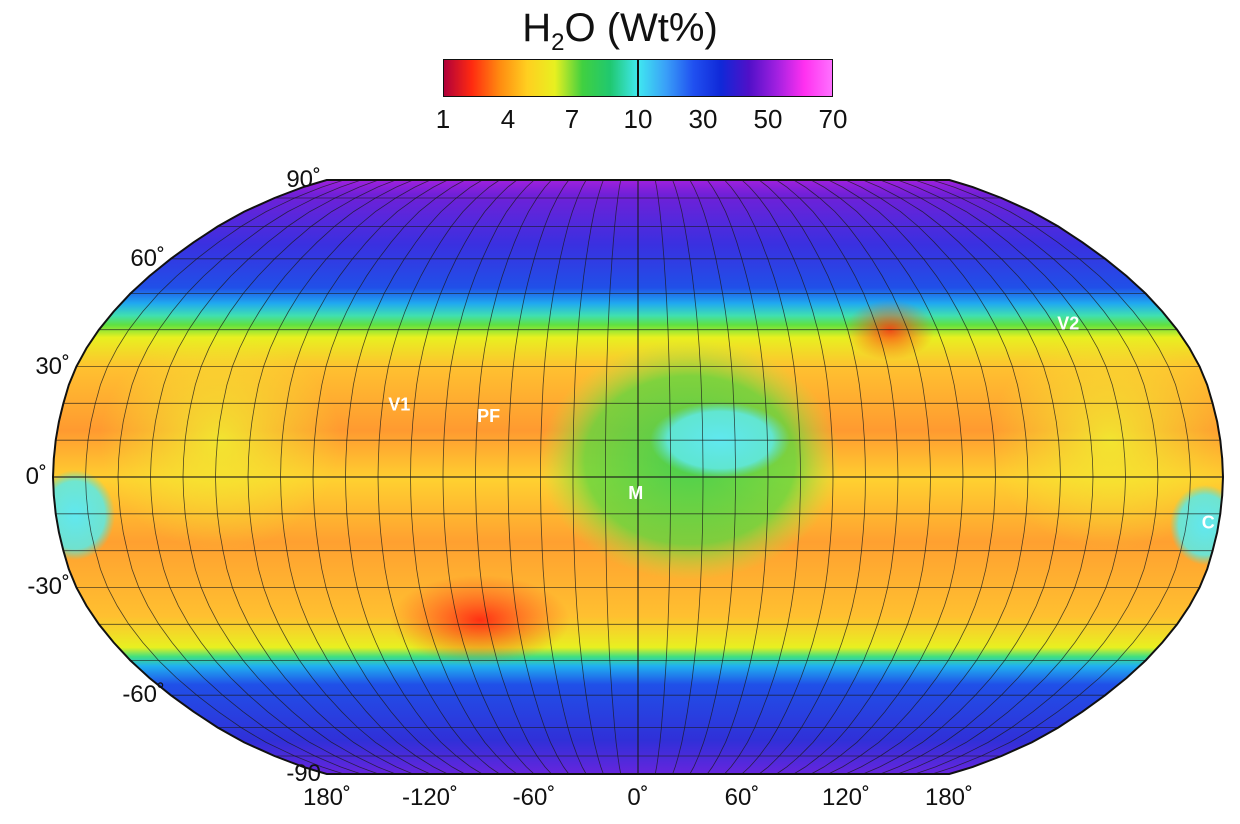  Describe the element at coordinates (833, 119) in the screenshot. I see `colorbar-tick: 70` at that location.